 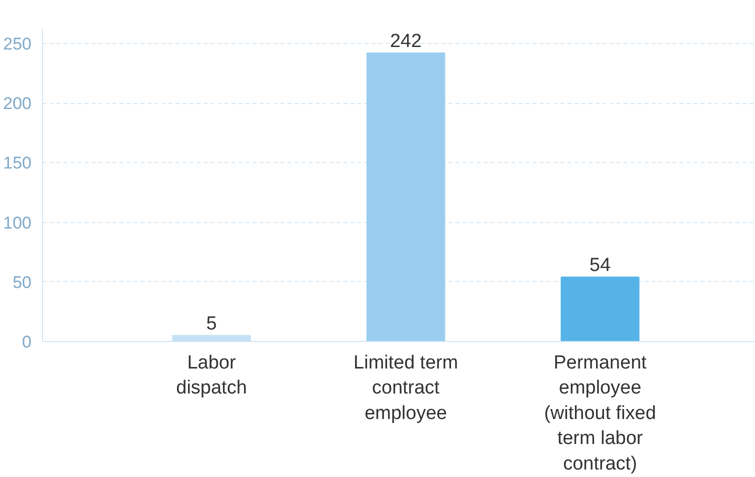 What do you see at coordinates (601, 265) in the screenshot?
I see `data-label: 54` at bounding box center [601, 265].